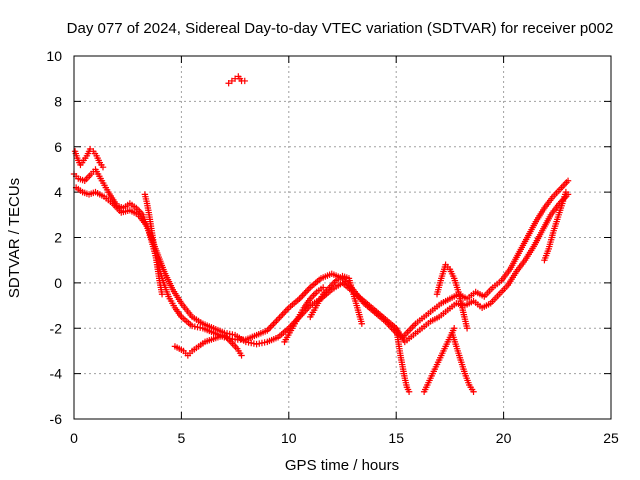 The height and width of the screenshot is (480, 640). Describe the element at coordinates (56, 374) in the screenshot. I see `y-tick-label: -4` at that location.